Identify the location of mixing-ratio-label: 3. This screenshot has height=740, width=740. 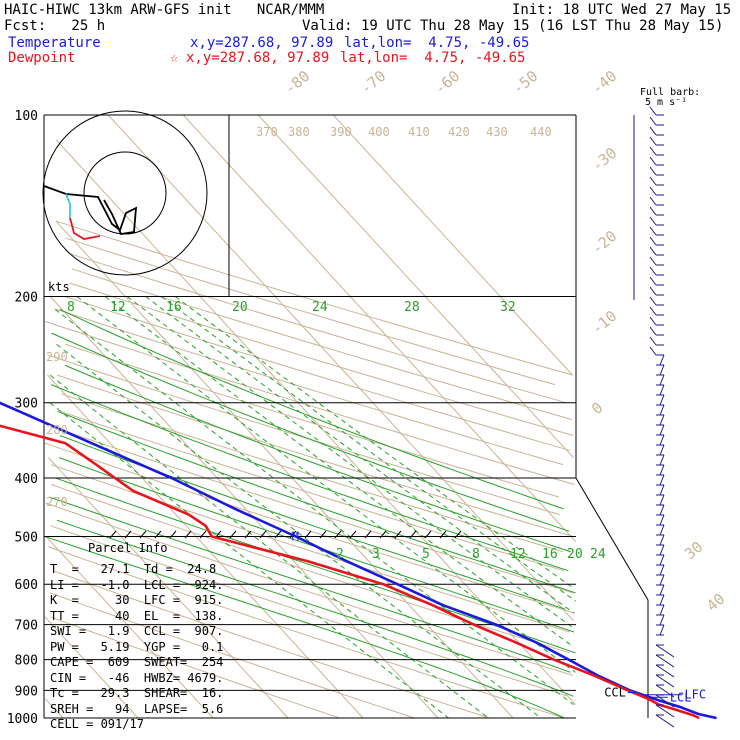
(376, 554).